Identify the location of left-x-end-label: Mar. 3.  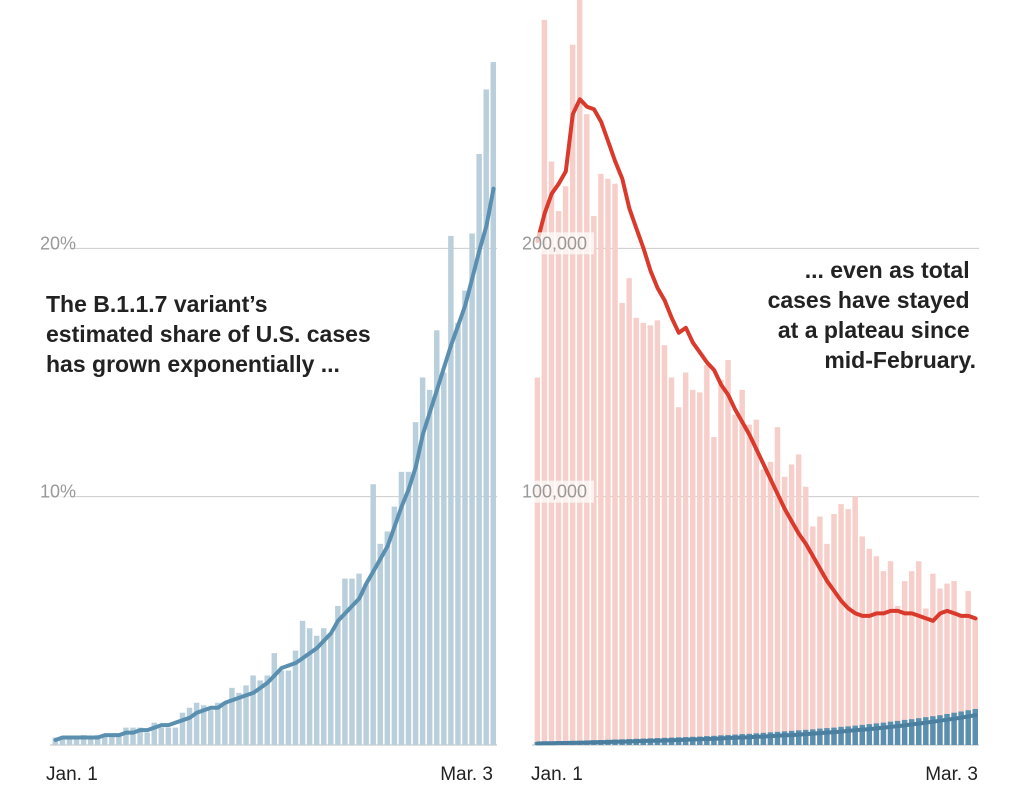
(466, 774).